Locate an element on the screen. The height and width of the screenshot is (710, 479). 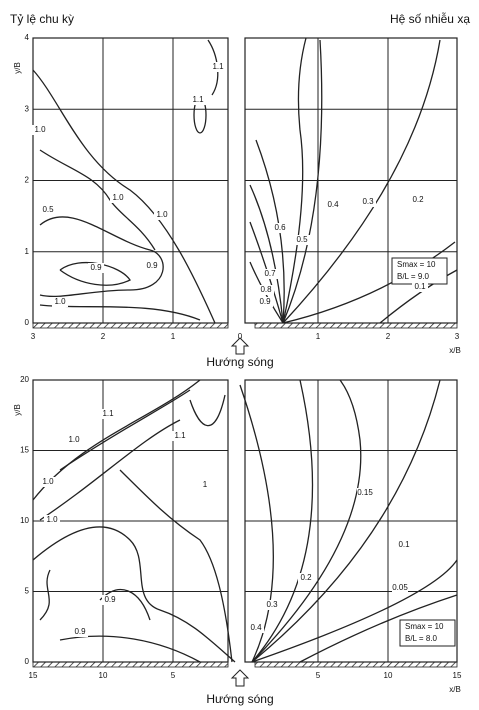
y-tick-label: 2 is located at coordinates (27, 180).